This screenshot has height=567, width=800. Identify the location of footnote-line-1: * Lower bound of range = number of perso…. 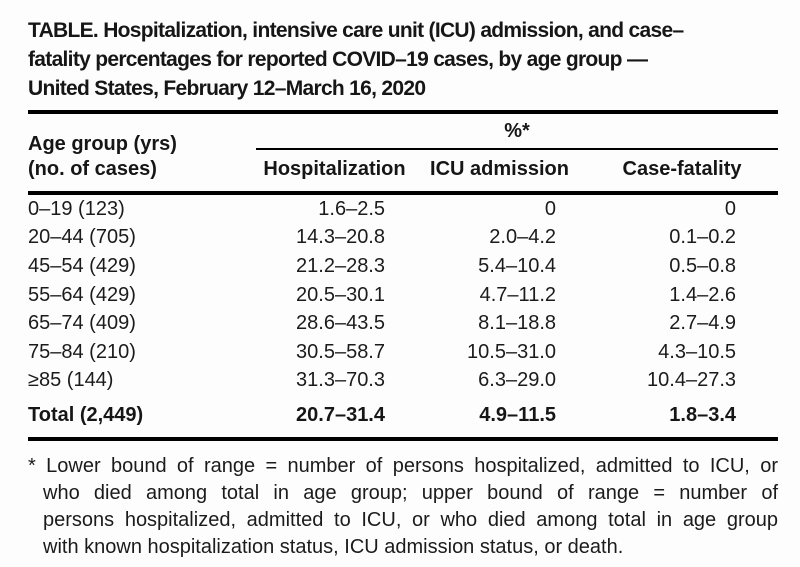
(403, 466).